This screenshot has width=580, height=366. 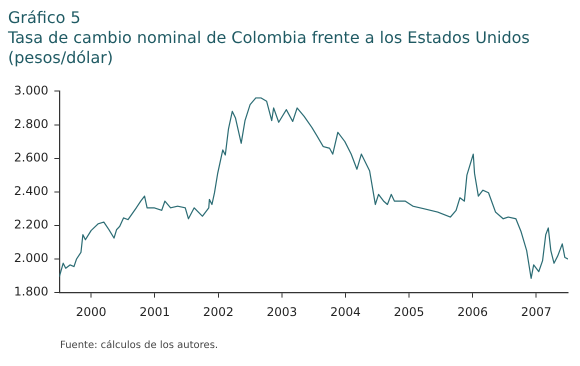 What do you see at coordinates (472, 311) in the screenshot?
I see `x-tick-label: 2006` at bounding box center [472, 311].